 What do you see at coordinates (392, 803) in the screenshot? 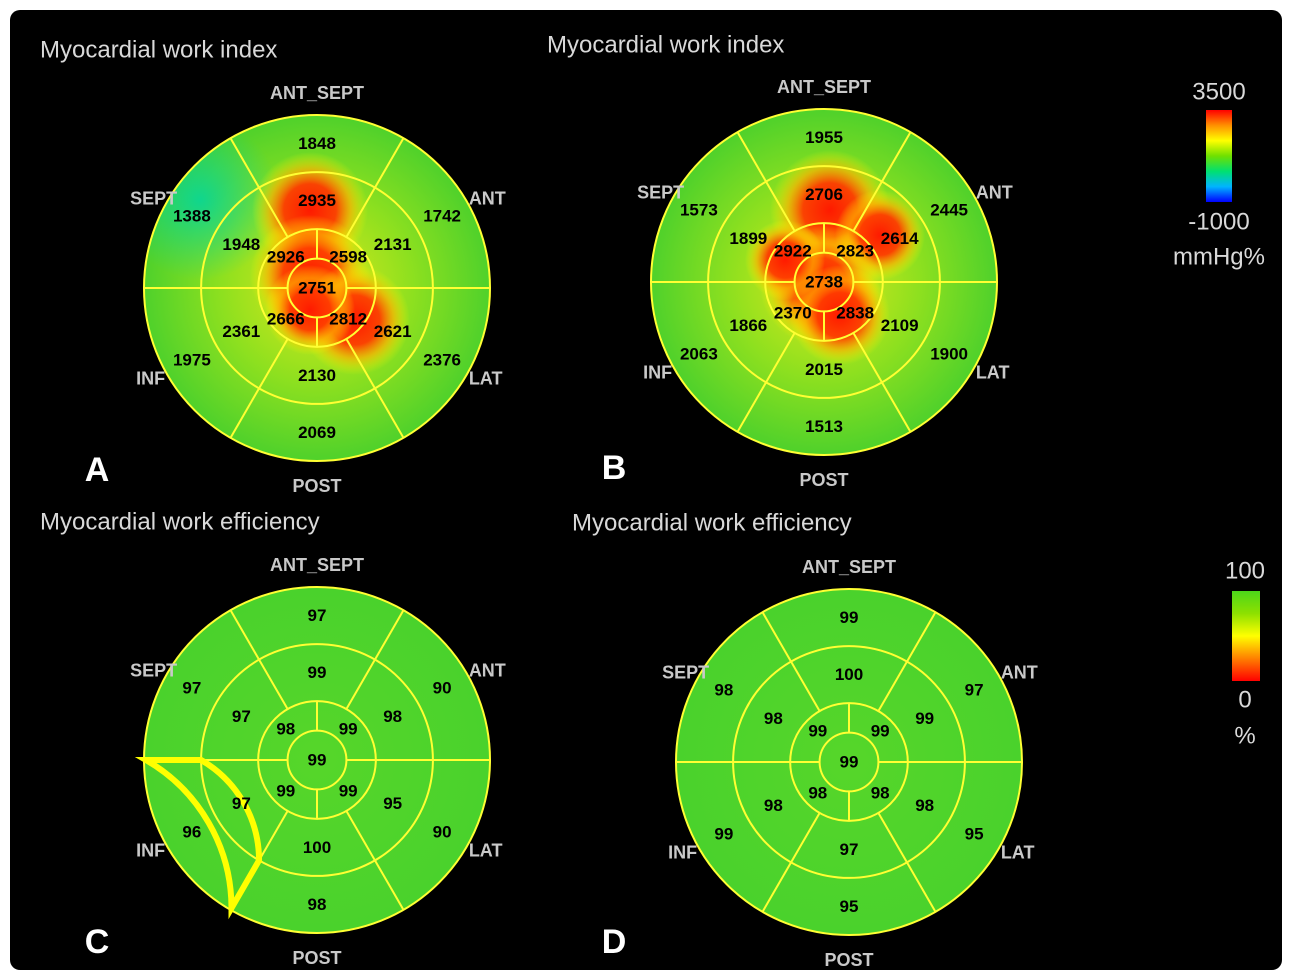
I see `segment-value-mid-lat: 95` at bounding box center [392, 803].